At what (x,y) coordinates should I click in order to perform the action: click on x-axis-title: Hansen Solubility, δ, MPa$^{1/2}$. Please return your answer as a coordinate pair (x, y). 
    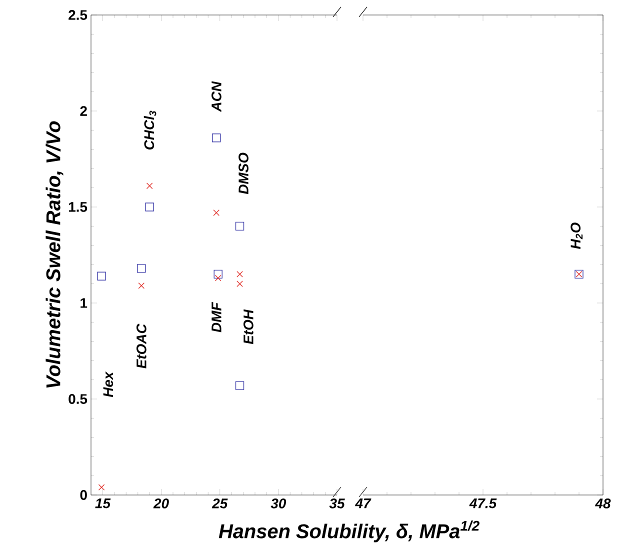
    Looking at the image, I should click on (349, 531).